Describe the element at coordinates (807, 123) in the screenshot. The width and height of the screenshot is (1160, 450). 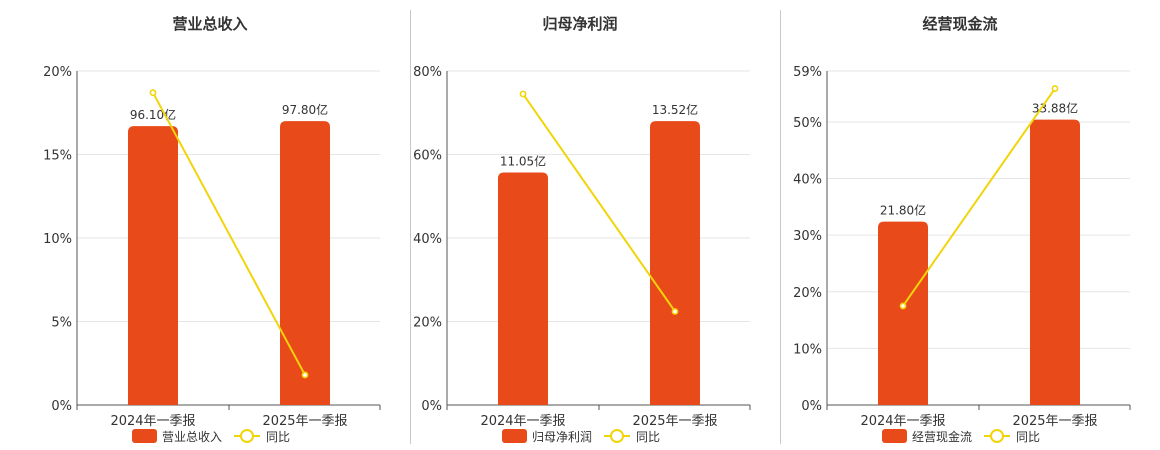
I see `y-tick-label: 50%` at that location.